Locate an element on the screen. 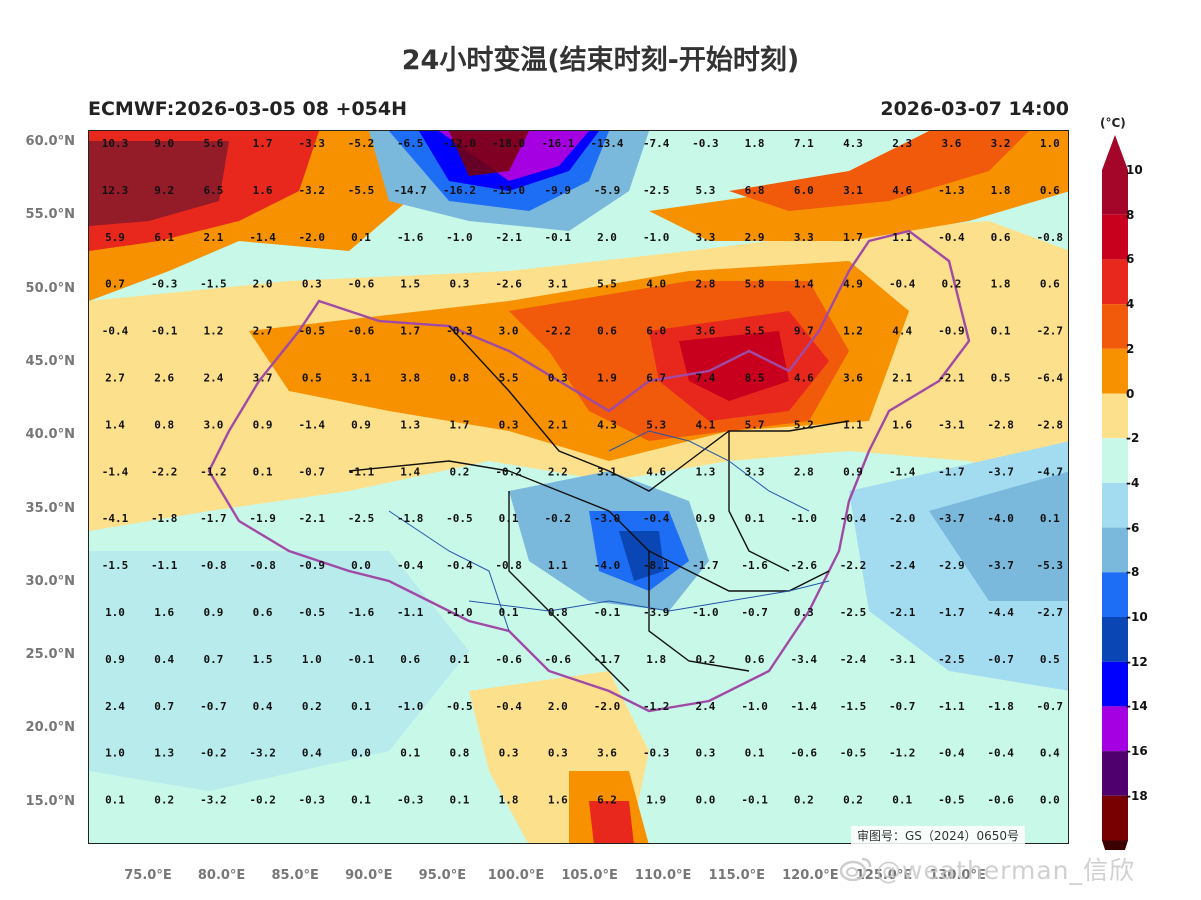  colorbar-label: -14 is located at coordinates (1137, 706).